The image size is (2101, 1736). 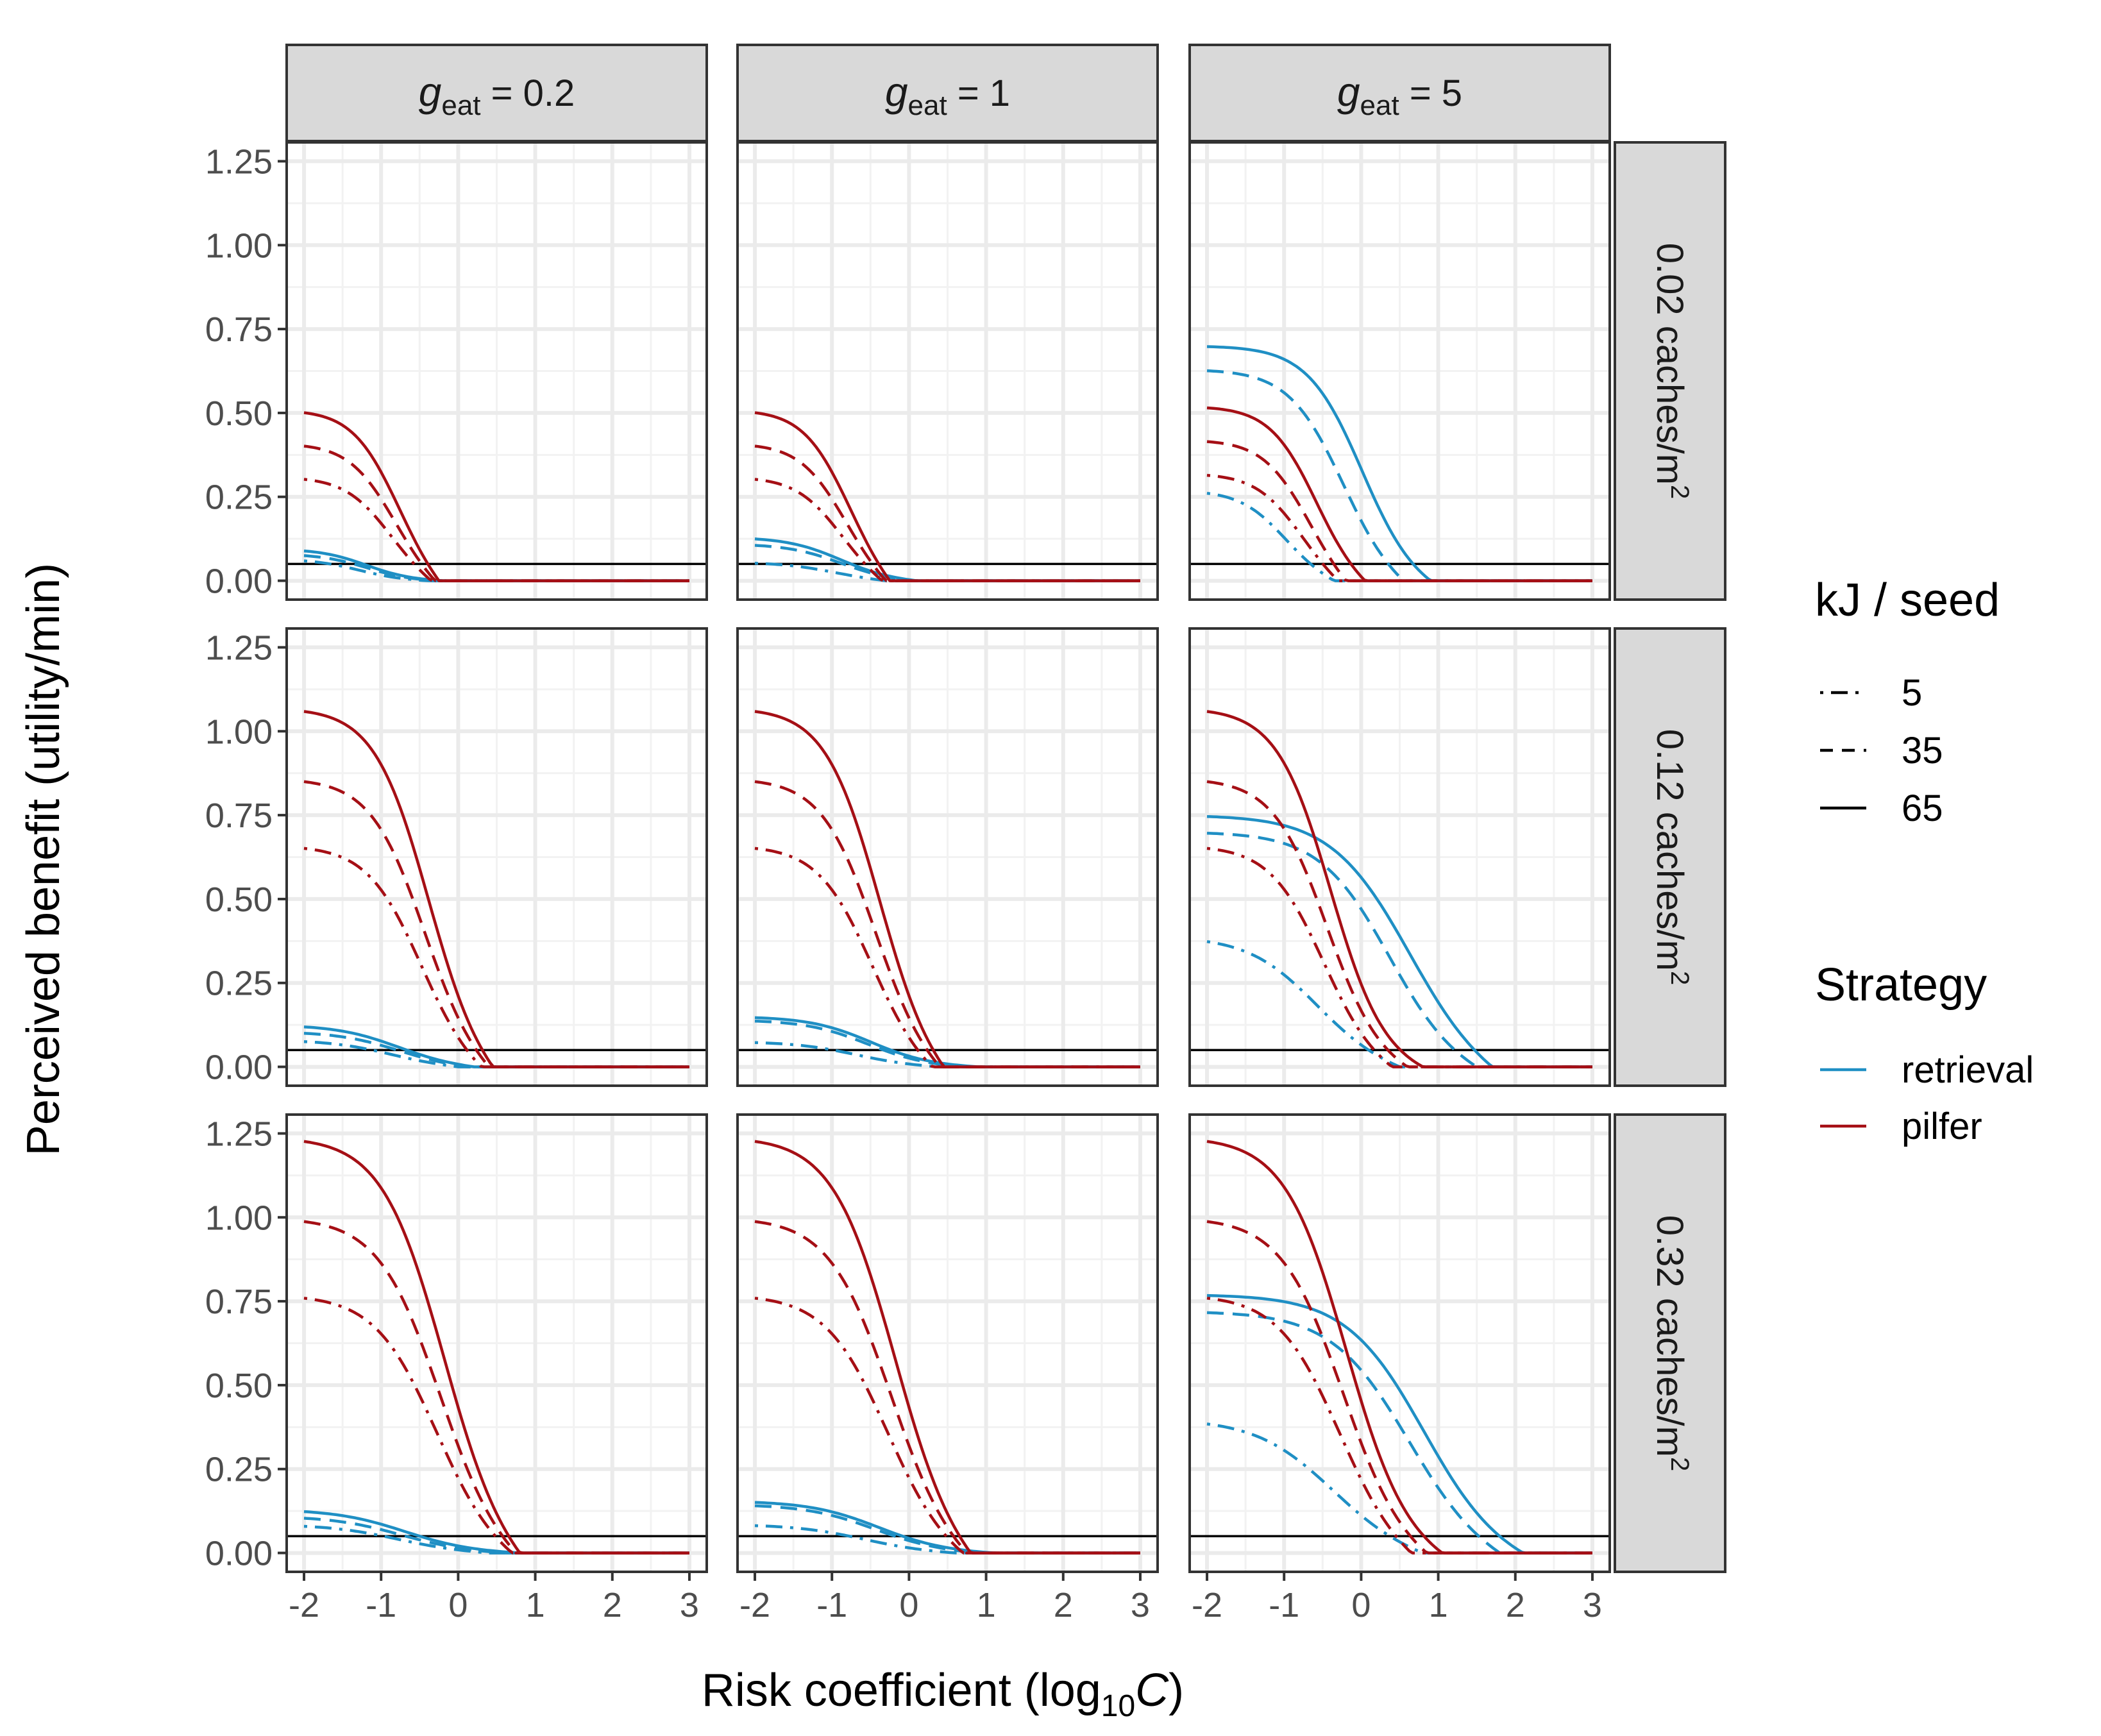 I want to click on row-strip-label: 0.32 caches/m2, so click(x=1672, y=1343).